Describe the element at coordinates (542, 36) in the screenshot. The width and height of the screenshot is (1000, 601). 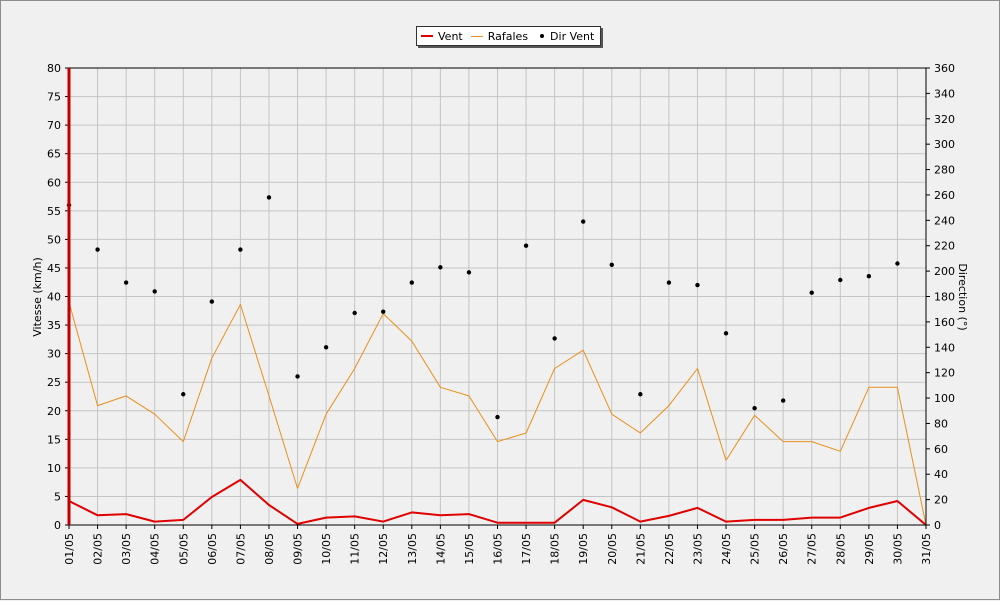
I see `legend-swatch-dir-vent` at that location.